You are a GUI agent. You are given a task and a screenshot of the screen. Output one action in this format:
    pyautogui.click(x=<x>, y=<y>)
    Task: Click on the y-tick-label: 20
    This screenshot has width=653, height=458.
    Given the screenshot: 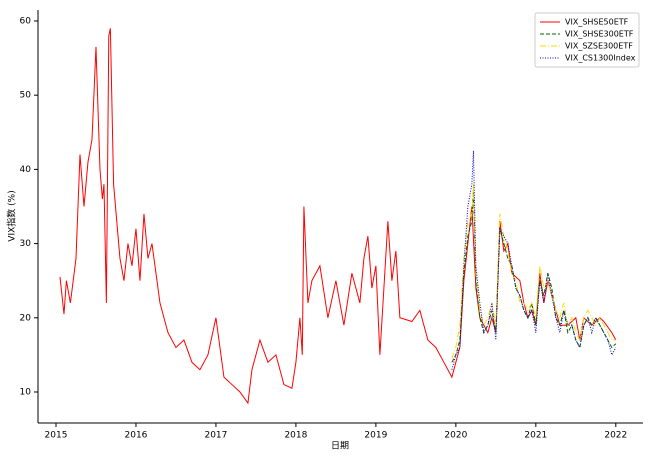 What is the action you would take?
    pyautogui.click(x=26, y=318)
    